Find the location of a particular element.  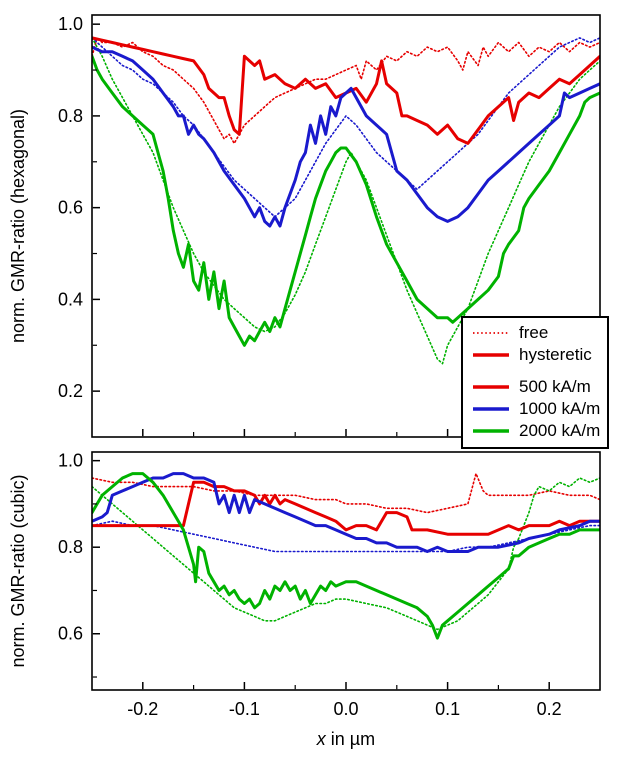

legend-item-label: 500 kA/m is located at coordinates (555, 386).